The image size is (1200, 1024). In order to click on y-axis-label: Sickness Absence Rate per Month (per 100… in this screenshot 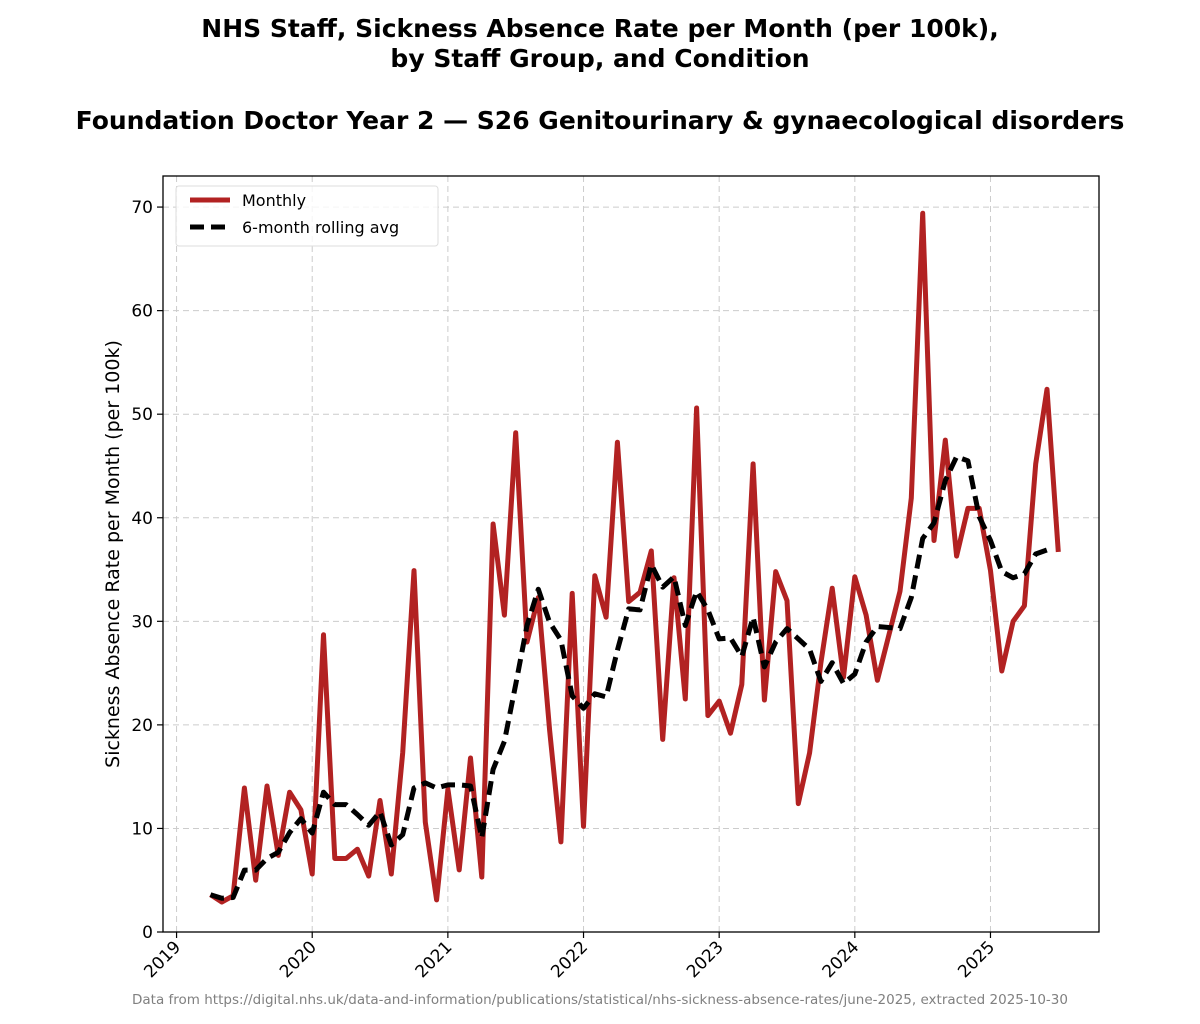, I will do `click(113, 554)`.